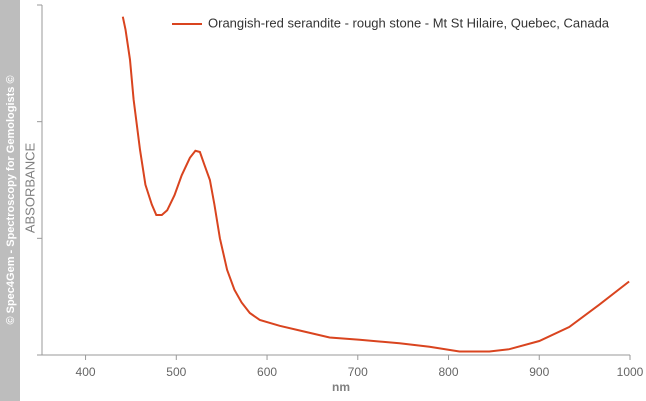  Describe the element at coordinates (267, 372) in the screenshot. I see `x-tick-label: 600` at that location.